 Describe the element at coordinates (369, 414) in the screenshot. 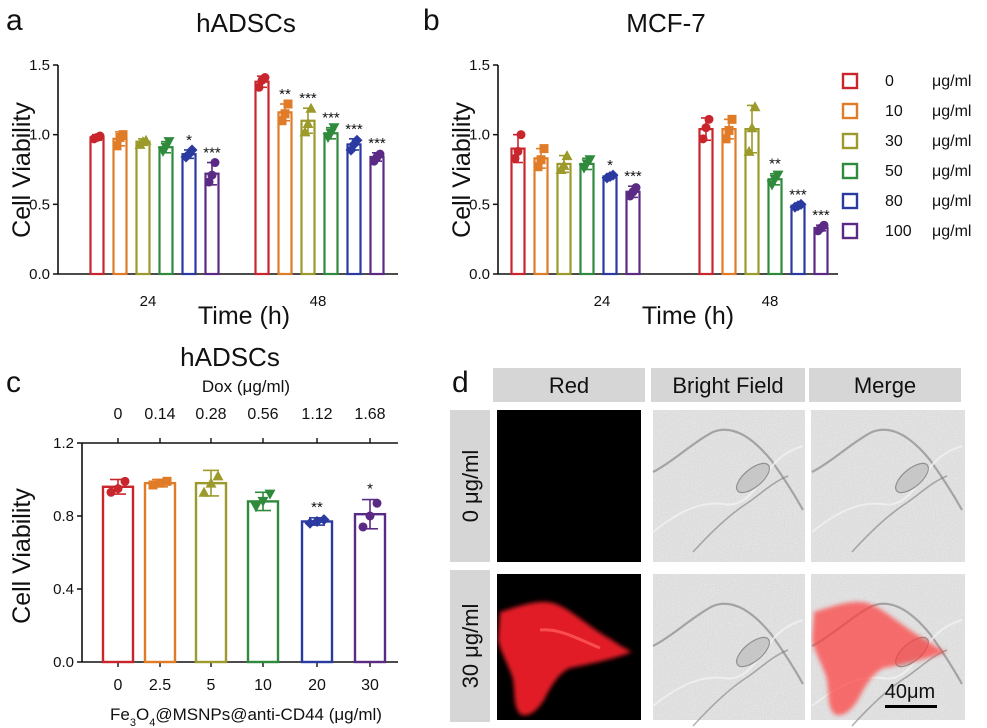

I see `top-tick-label: 1.68` at that location.